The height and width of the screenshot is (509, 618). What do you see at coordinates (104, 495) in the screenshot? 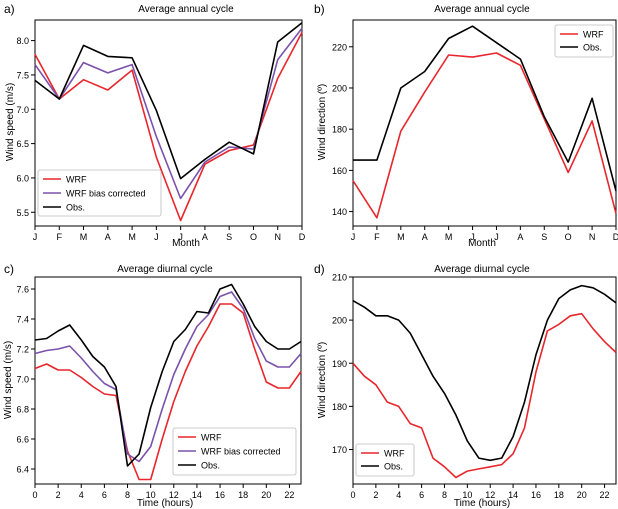
I see `x-tick-label: 6` at bounding box center [104, 495].